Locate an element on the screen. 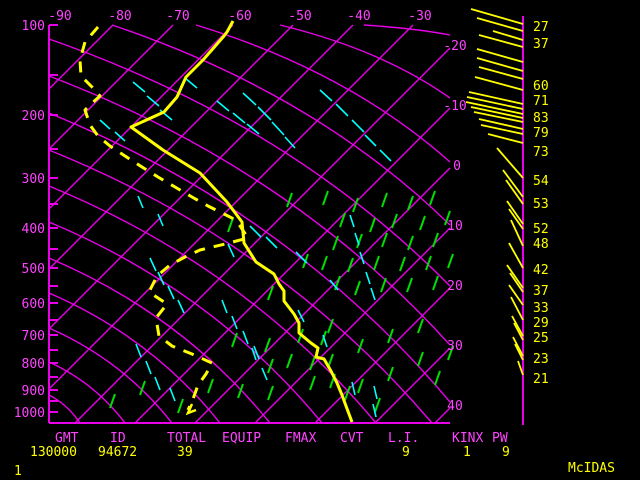  status-header: ID is located at coordinates (118, 438).